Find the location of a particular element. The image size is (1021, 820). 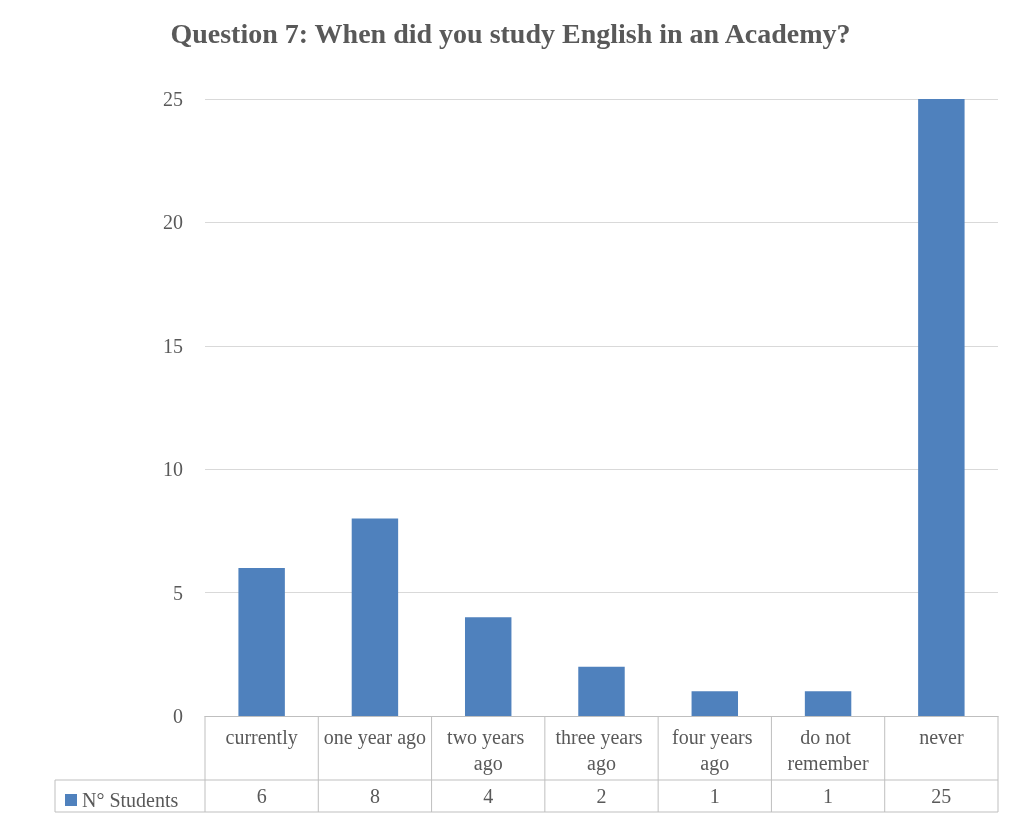

chart-title: Question 7: When did you study English in an Academy? is located at coordinates (510, 33).